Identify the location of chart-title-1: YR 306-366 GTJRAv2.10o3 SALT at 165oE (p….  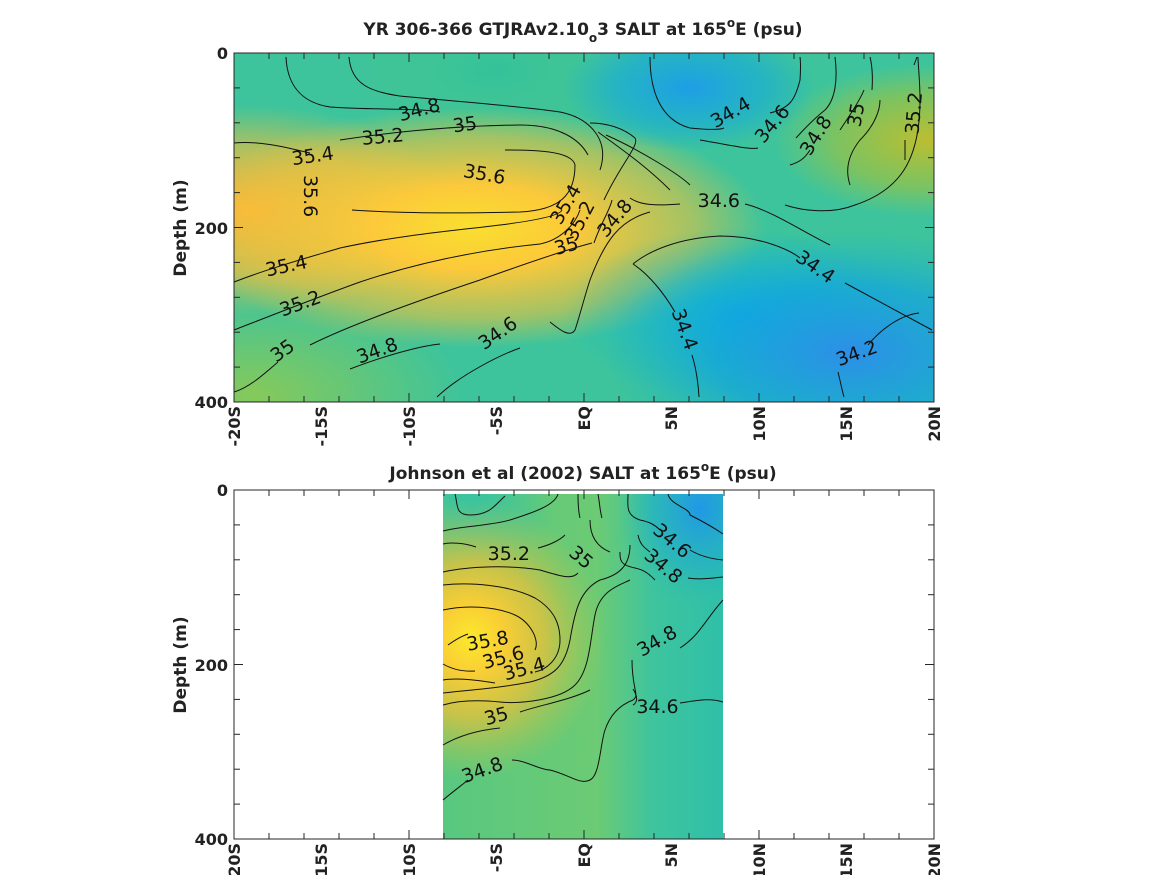
(582, 30).